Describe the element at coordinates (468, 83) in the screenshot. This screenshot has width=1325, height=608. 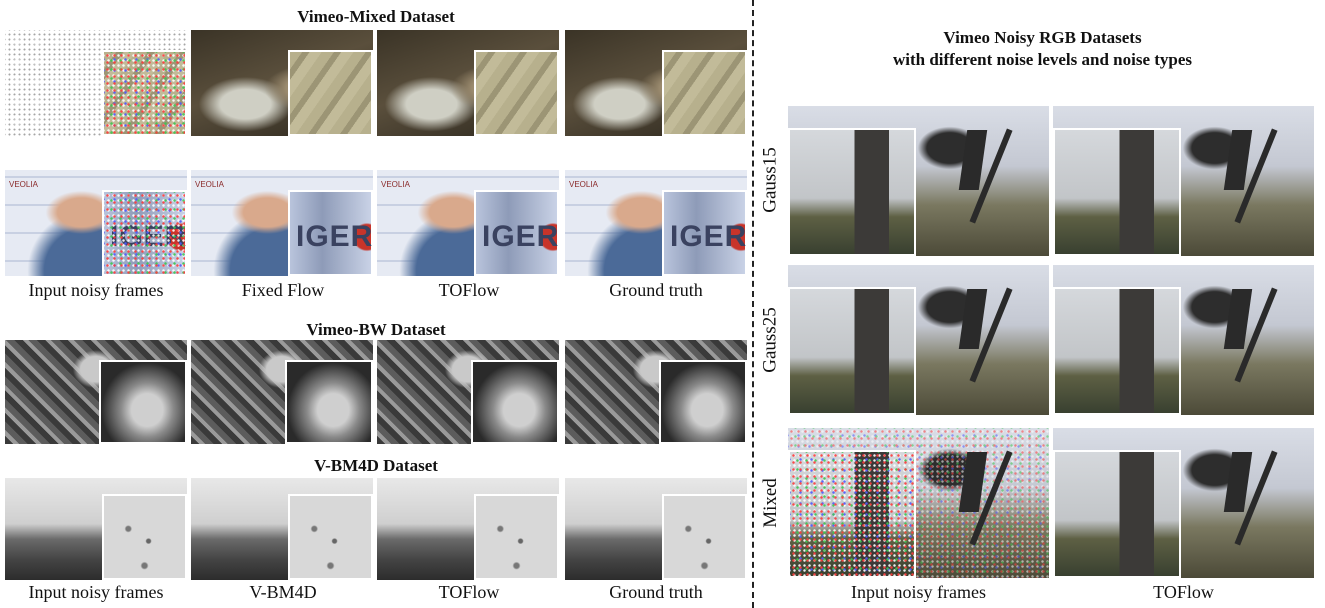
I see `mixed-hand-toflow-image` at that location.